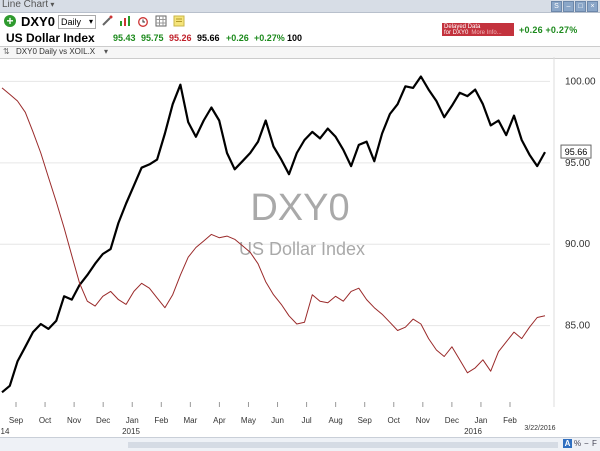 Image resolution: width=600 pixels, height=451 pixels. What do you see at coordinates (5, 431) in the screenshot?
I see `year-label: 14` at bounding box center [5, 431].